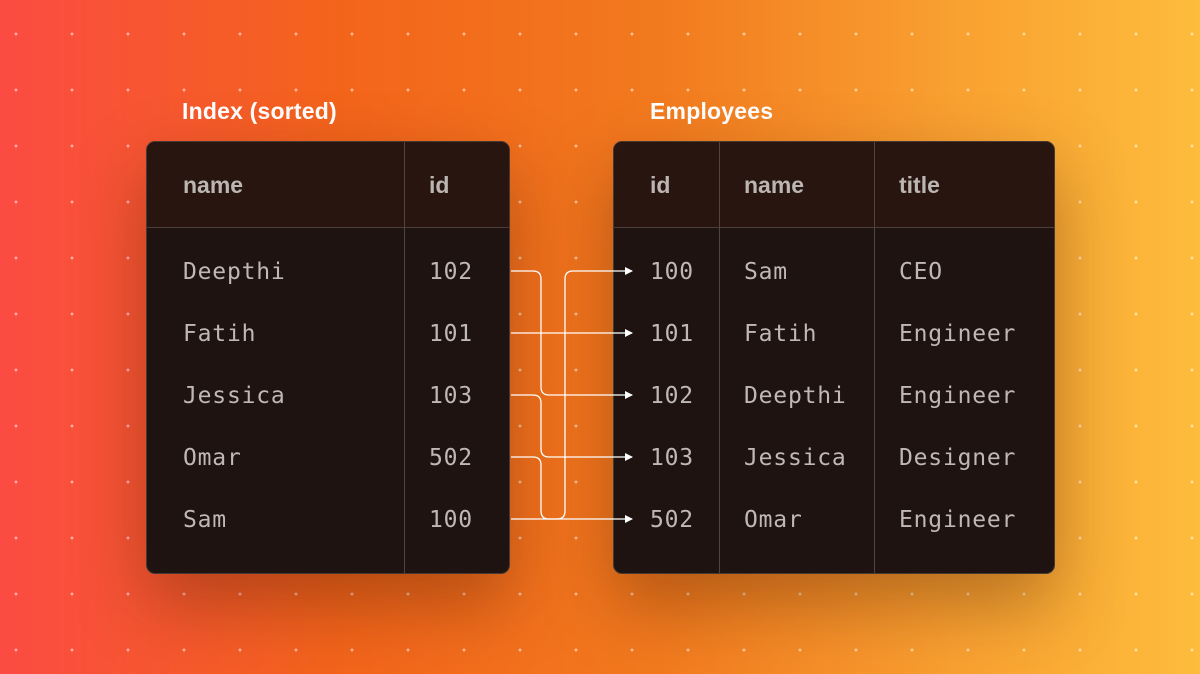 Image resolution: width=1200 pixels, height=674 pixels. What do you see at coordinates (328, 185) in the screenshot?
I see `index-table-header` at bounding box center [328, 185].